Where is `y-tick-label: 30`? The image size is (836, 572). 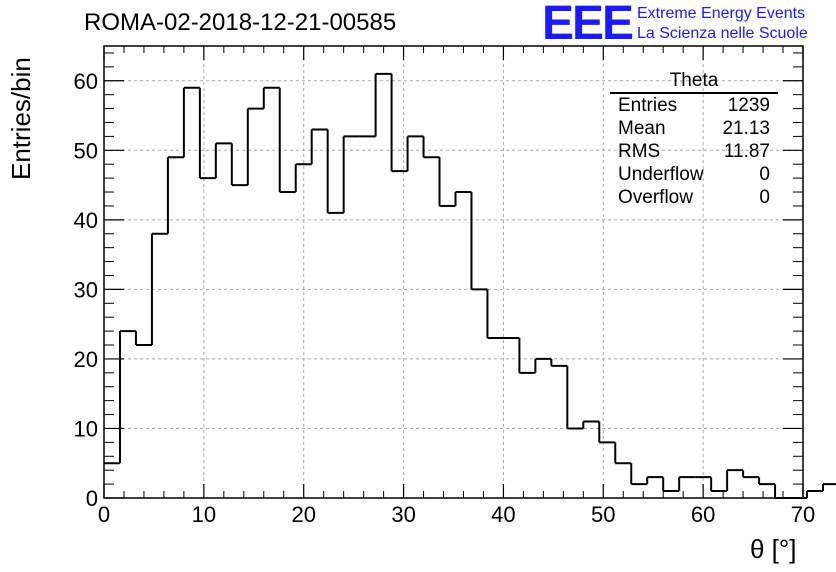
y-tick-label: 30 is located at coordinates (86, 289).